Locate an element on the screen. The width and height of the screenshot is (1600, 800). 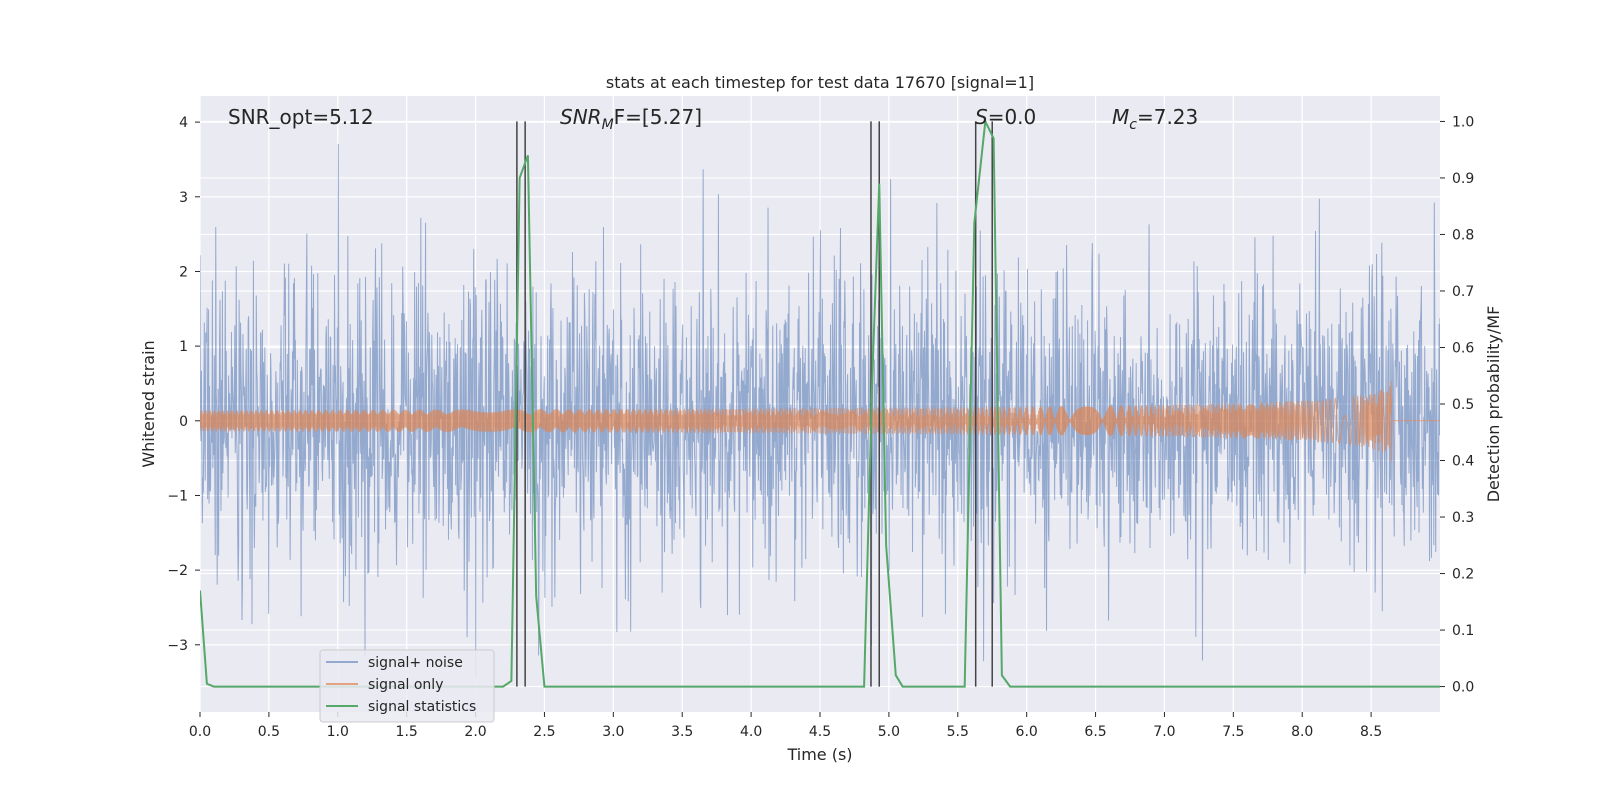
y2-axis-label: Detection probability/MF is located at coordinates (1493, 404).